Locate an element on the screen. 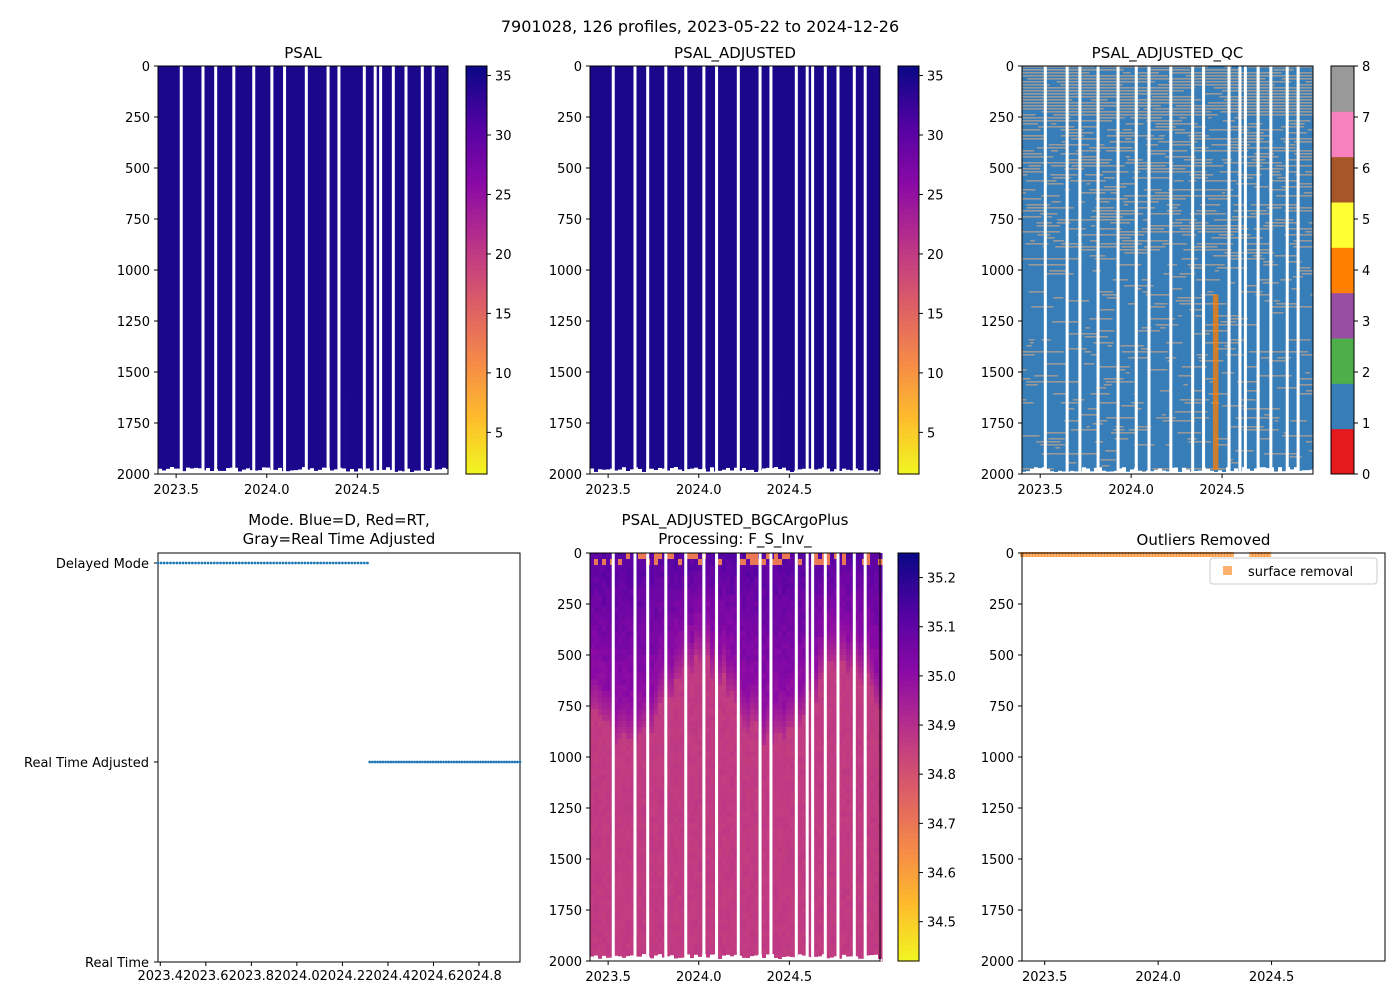  psal_adj-bottom is located at coordinates (852, 472).